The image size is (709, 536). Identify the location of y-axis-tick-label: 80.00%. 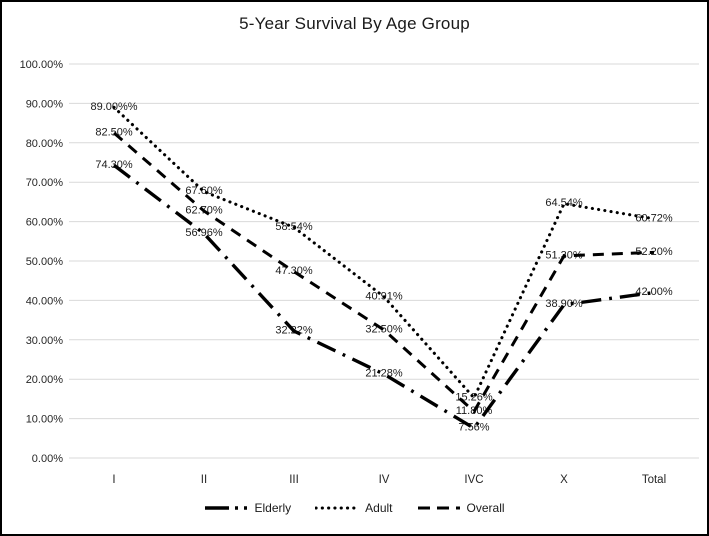
(45, 144).